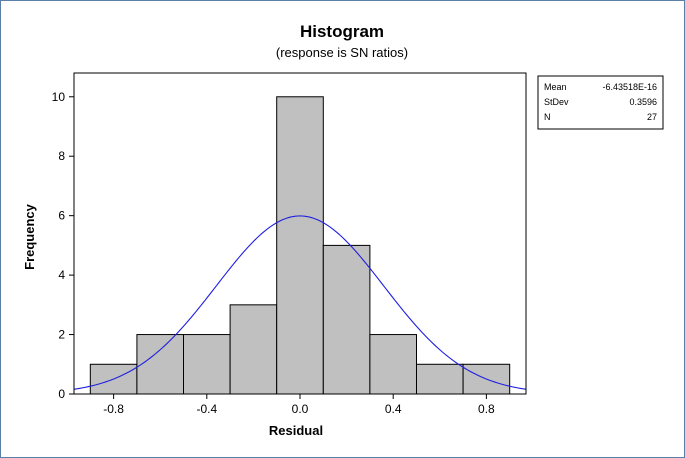 This screenshot has height=458, width=685. I want to click on y-axis-label: Frequency, so click(29, 236).